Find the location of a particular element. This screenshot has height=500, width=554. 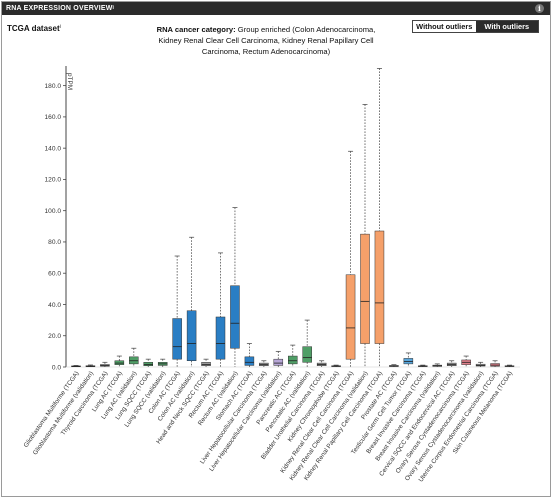

y-axis-unit-label: pTPM is located at coordinates (69, 81).